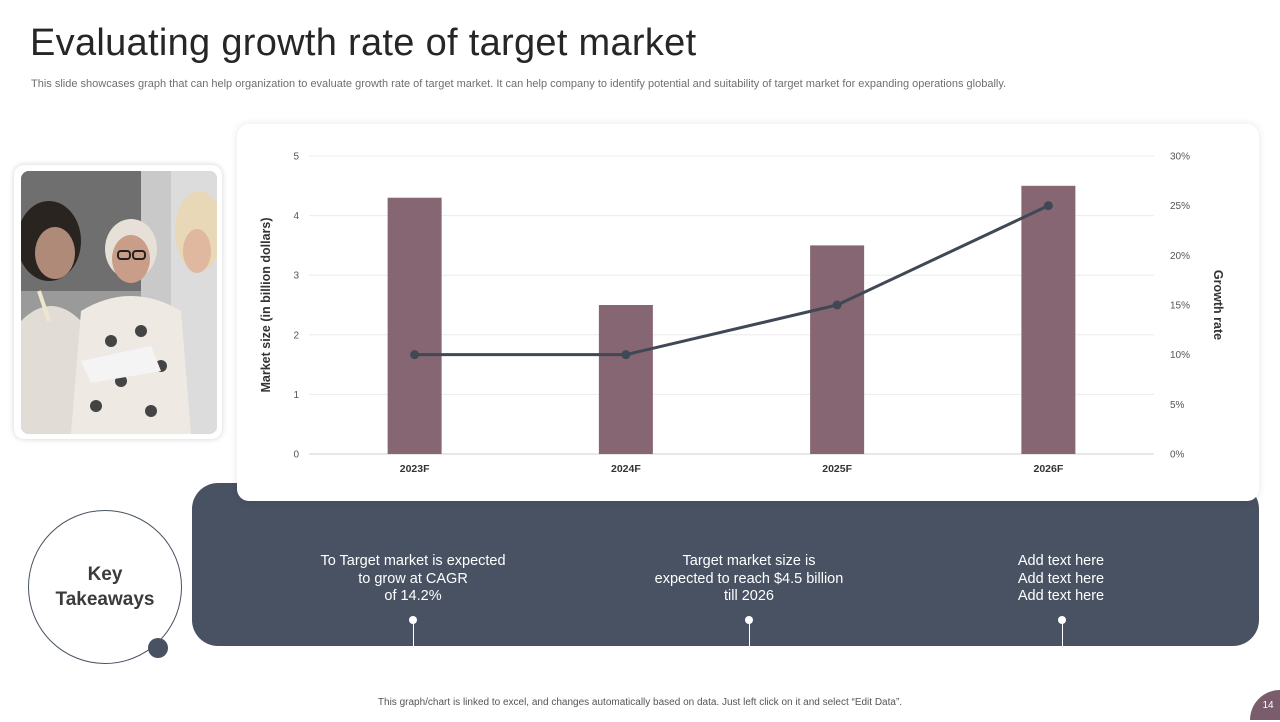 Image resolution: width=1280 pixels, height=722 pixels. Describe the element at coordinates (1061, 561) in the screenshot. I see `takeaway-3-line-1: Add text here` at that location.